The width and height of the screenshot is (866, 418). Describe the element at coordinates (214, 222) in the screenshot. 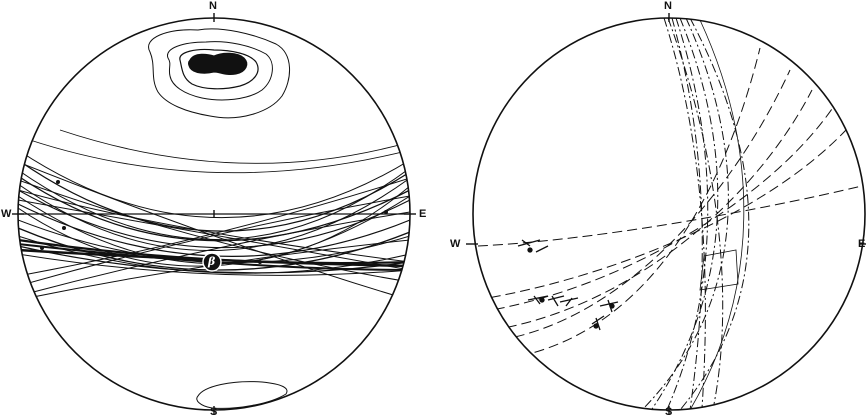

I see `left-pole-points` at that location.